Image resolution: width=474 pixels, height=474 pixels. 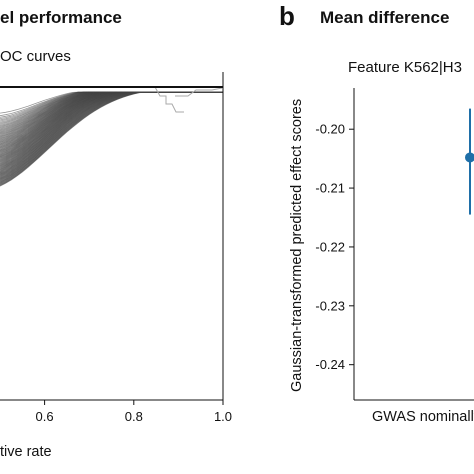 What do you see at coordinates (330, 305) in the screenshot?
I see `panel-b-y-tick-label: -0.23` at bounding box center [330, 305].